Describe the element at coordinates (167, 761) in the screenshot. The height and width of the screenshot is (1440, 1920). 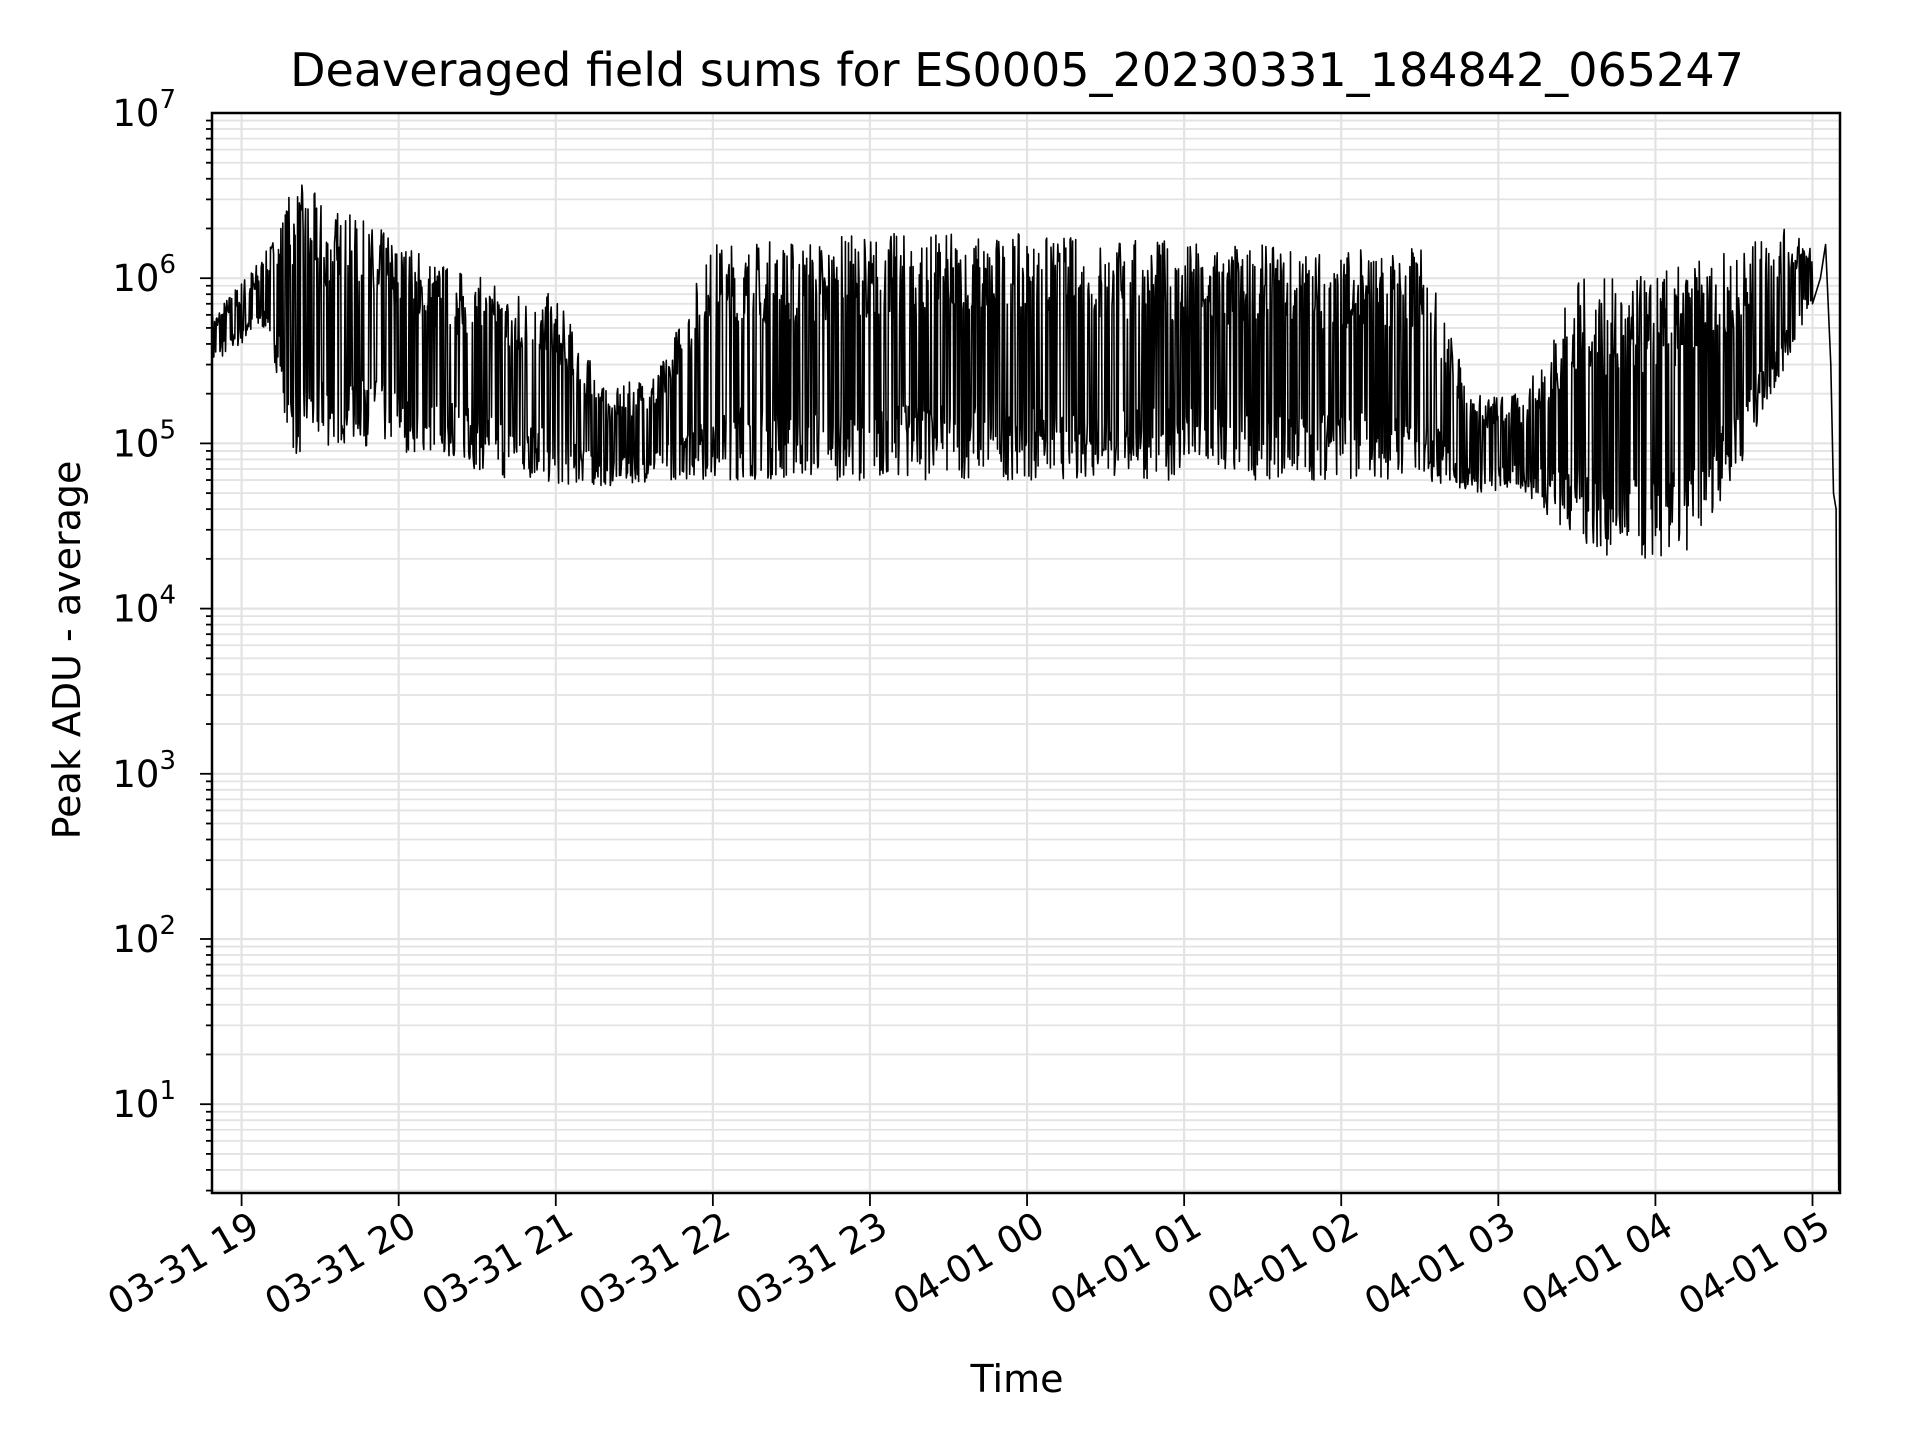
I see `y-tick-exponent: 3` at that location.